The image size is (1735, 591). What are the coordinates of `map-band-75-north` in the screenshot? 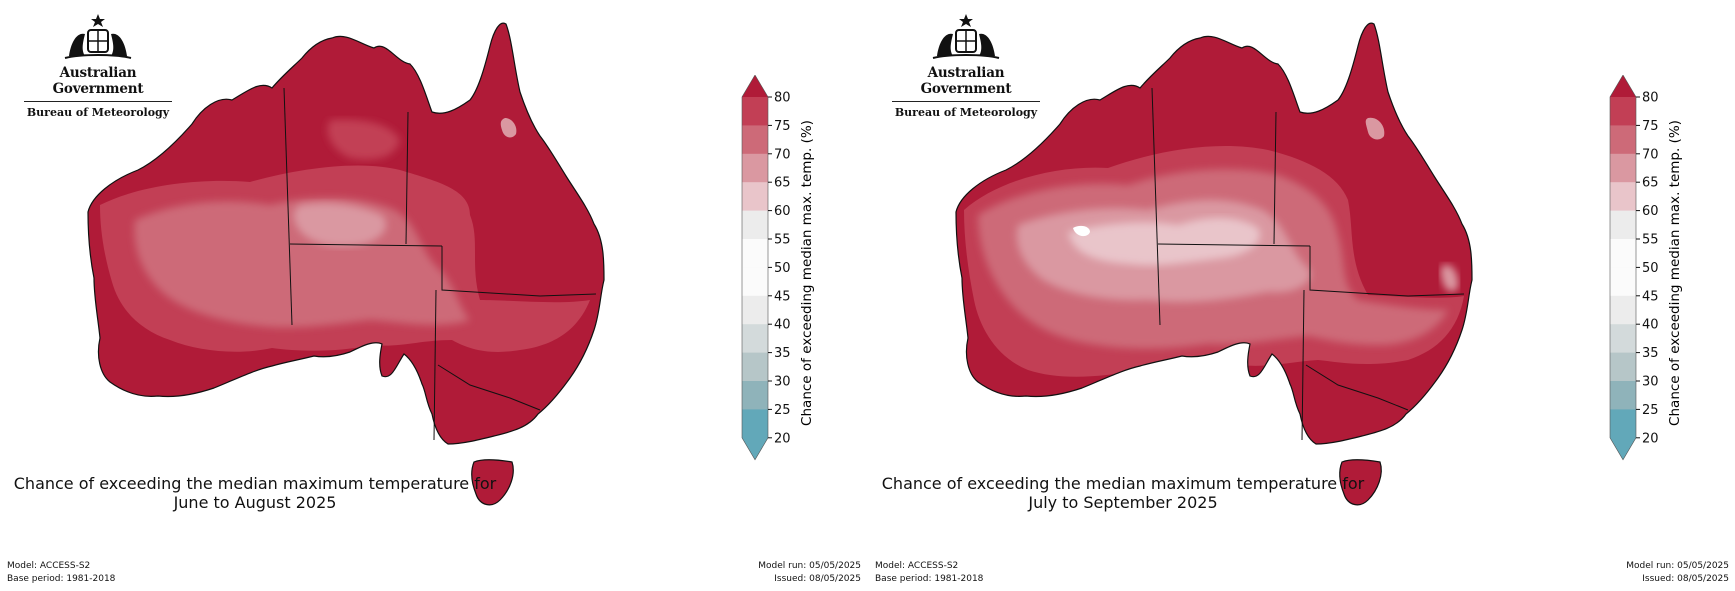 It's located at (363, 139).